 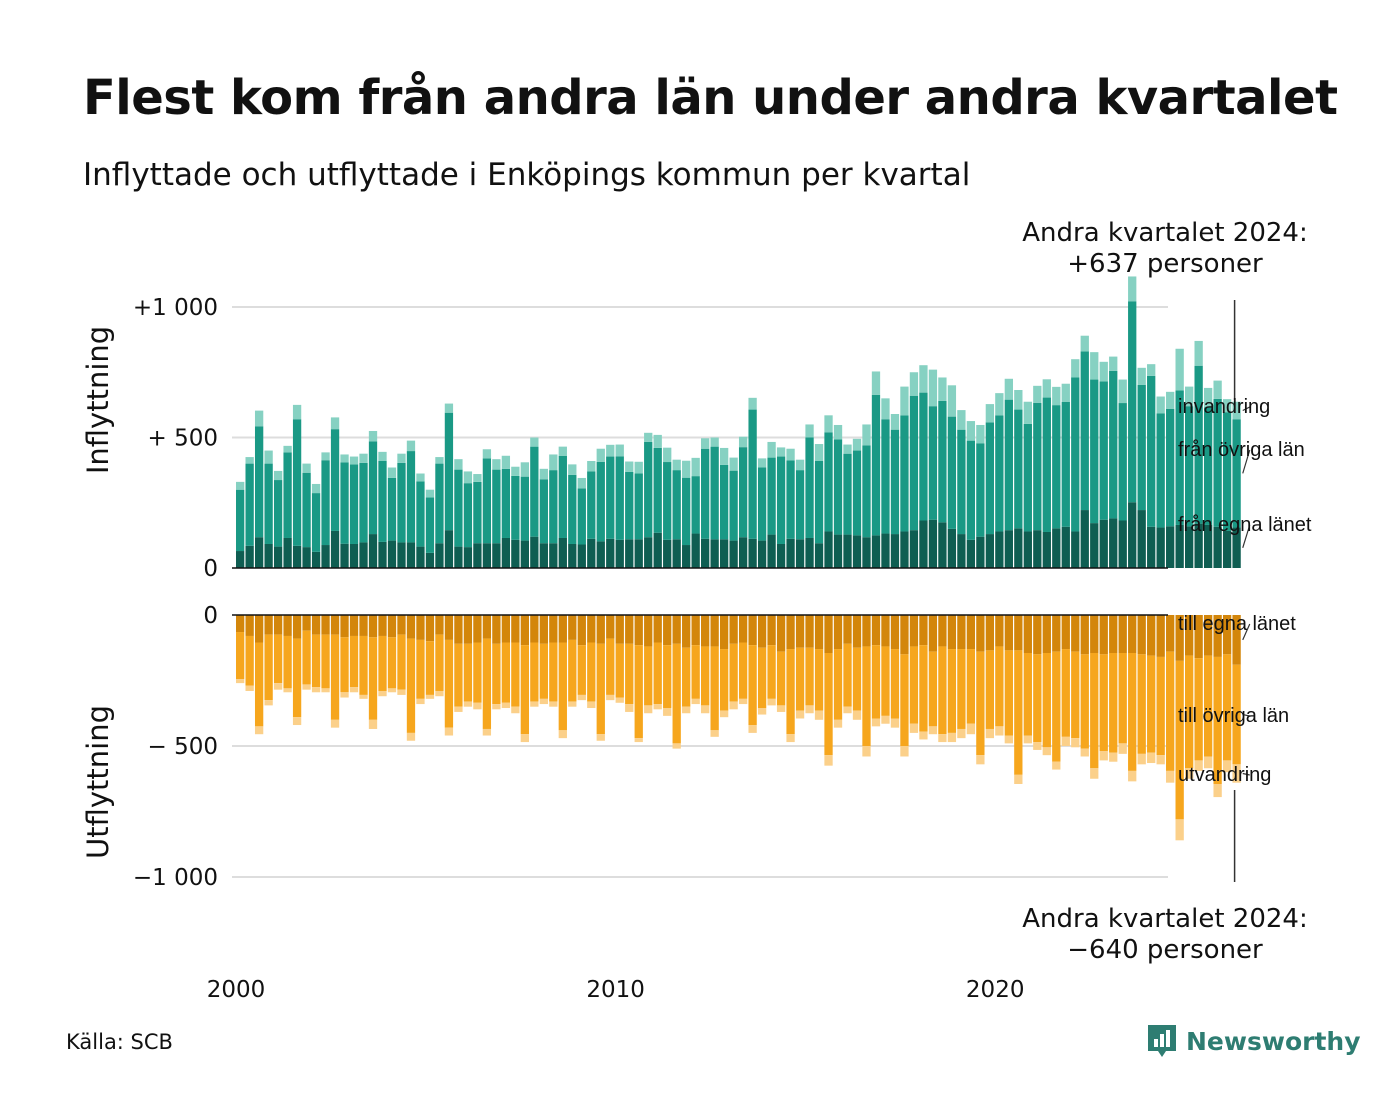 What do you see at coordinates (1253, 1041) in the screenshot?
I see `newsworthy-logo: Newsworthy` at bounding box center [1253, 1041].